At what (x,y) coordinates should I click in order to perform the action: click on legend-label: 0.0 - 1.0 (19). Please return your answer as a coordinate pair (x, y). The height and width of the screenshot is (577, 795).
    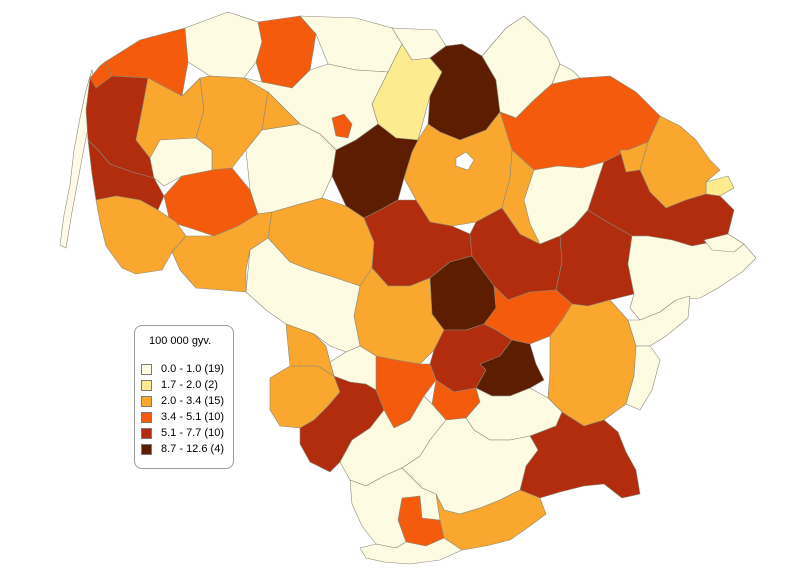
    Looking at the image, I should click on (192, 369).